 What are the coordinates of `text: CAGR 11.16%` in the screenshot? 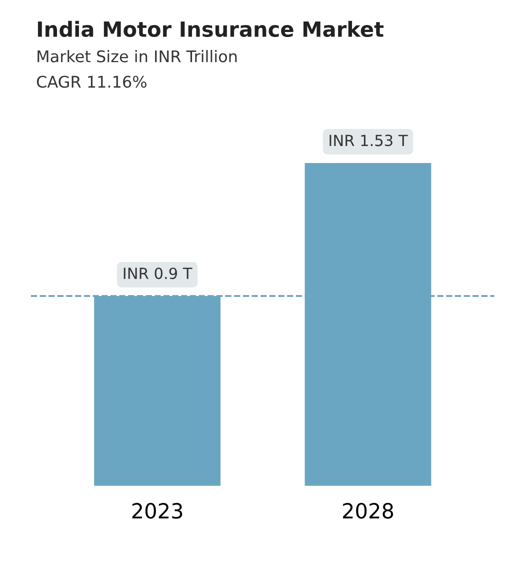 It's located at (91, 82).